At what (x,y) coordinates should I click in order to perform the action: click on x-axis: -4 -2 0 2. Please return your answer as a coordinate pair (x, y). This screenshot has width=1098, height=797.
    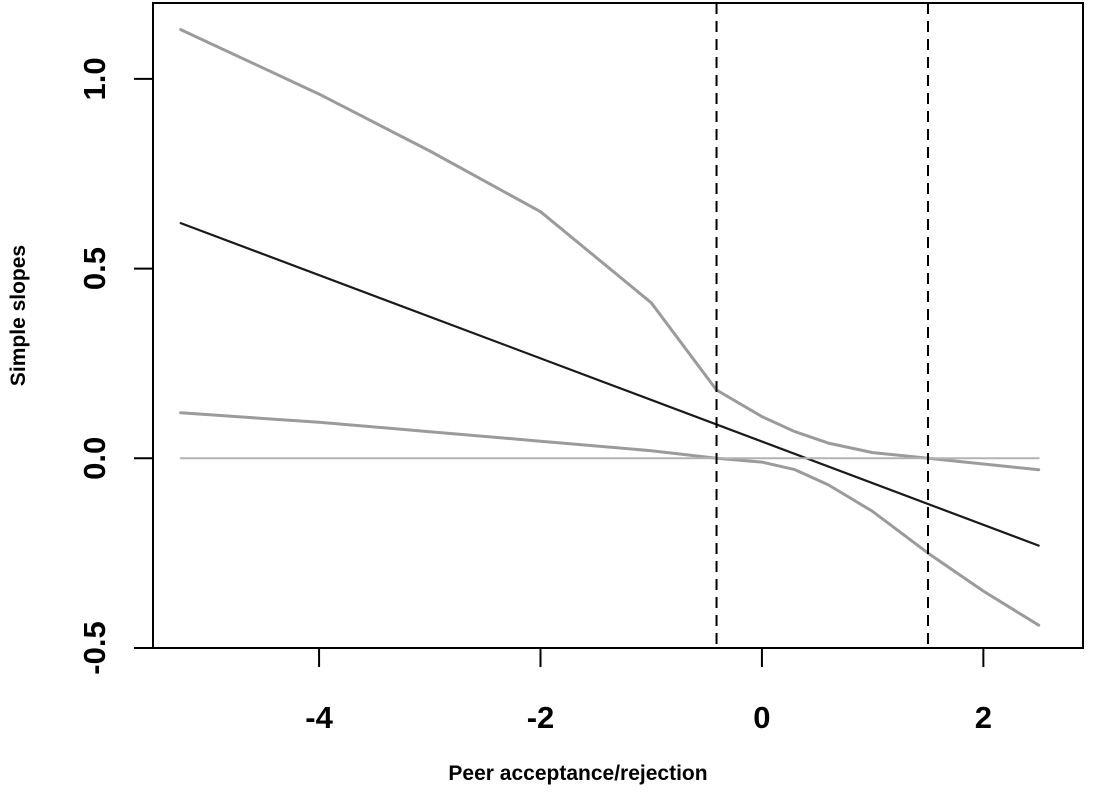
    Looking at the image, I should click on (648, 691).